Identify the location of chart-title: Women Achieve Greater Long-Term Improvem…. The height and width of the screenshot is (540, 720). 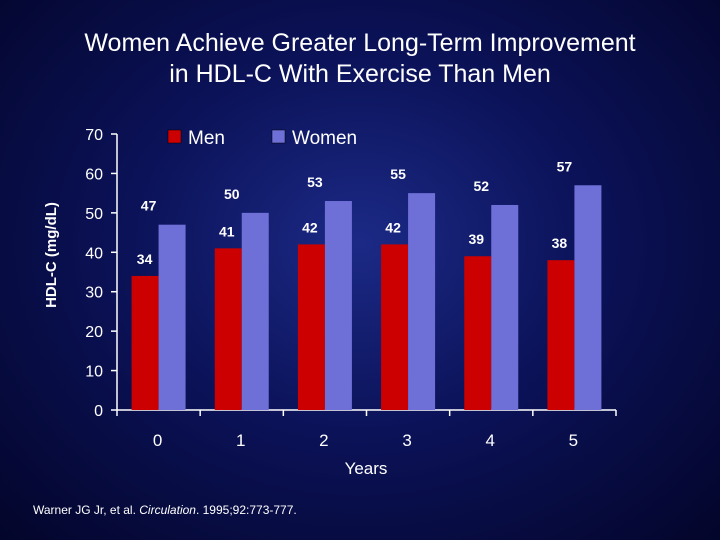
(360, 59).